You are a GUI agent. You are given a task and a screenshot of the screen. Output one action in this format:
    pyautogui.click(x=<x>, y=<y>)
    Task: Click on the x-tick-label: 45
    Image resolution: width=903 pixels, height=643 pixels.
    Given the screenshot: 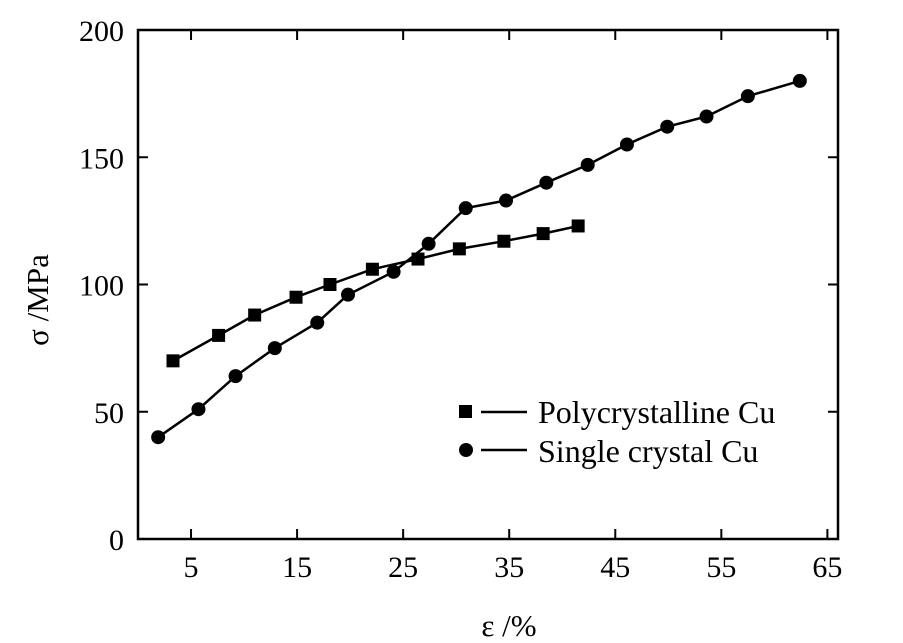 What is the action you would take?
    pyautogui.click(x=615, y=567)
    